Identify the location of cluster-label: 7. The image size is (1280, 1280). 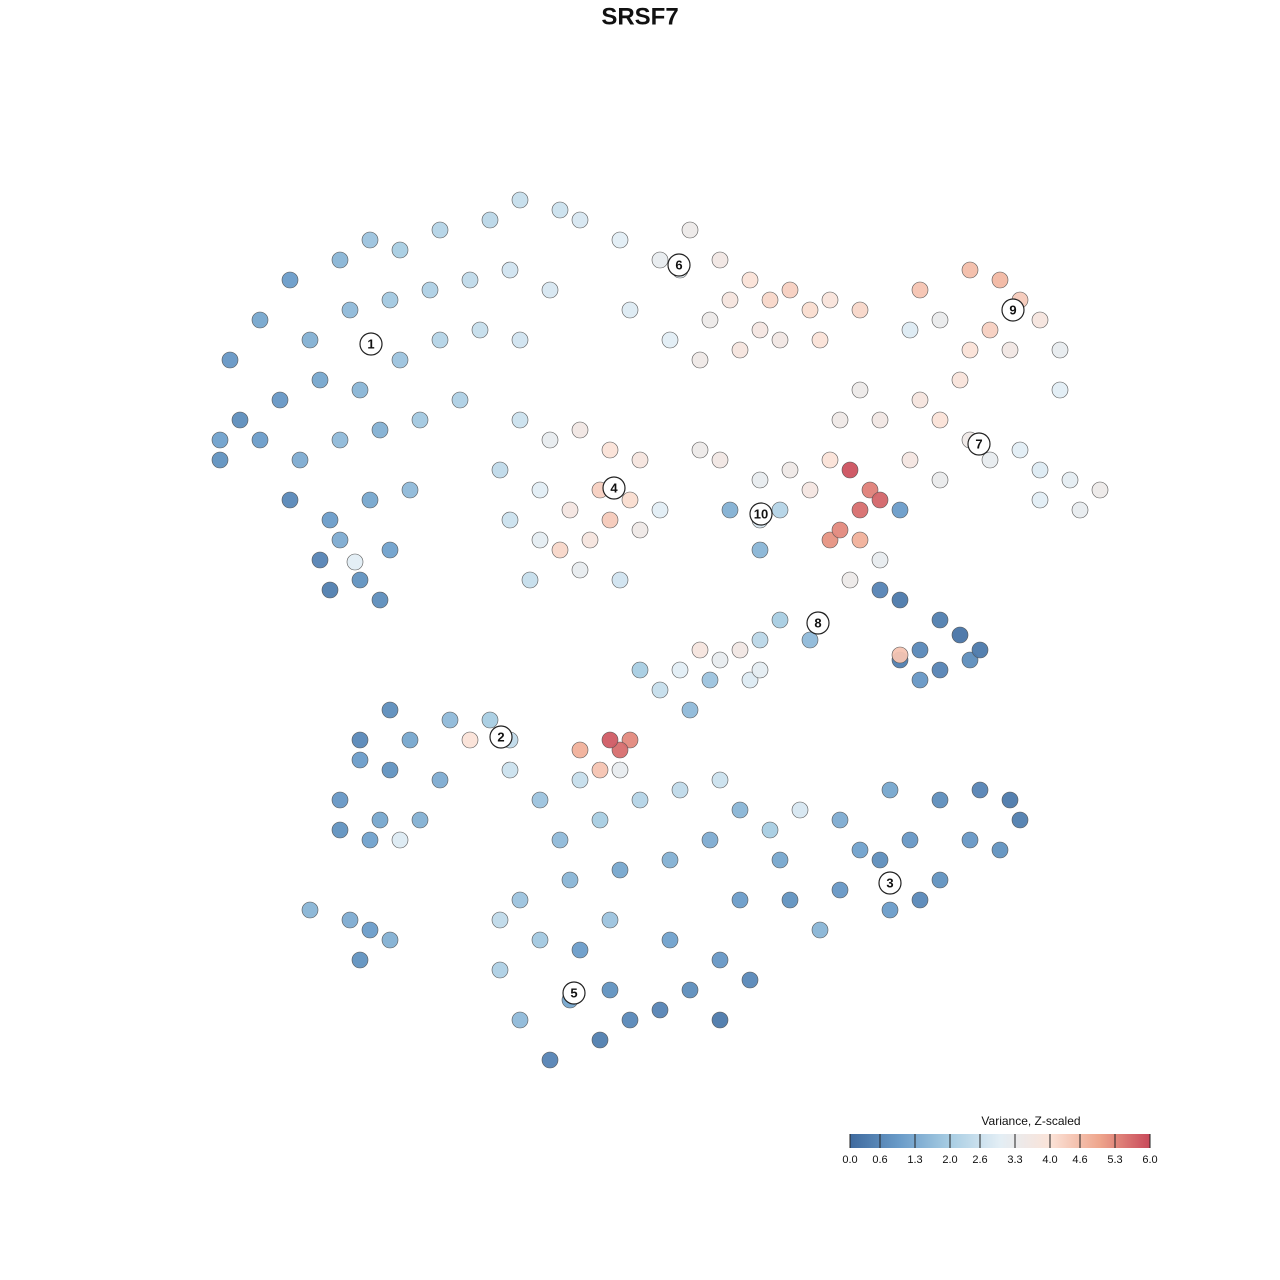
(978, 443).